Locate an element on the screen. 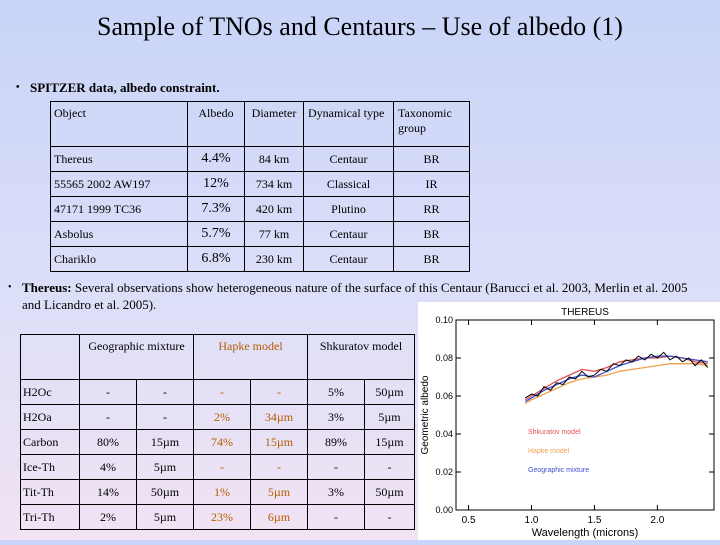  table-row: Chariklo 6.8% 230 km Centaur BR is located at coordinates (260, 259).